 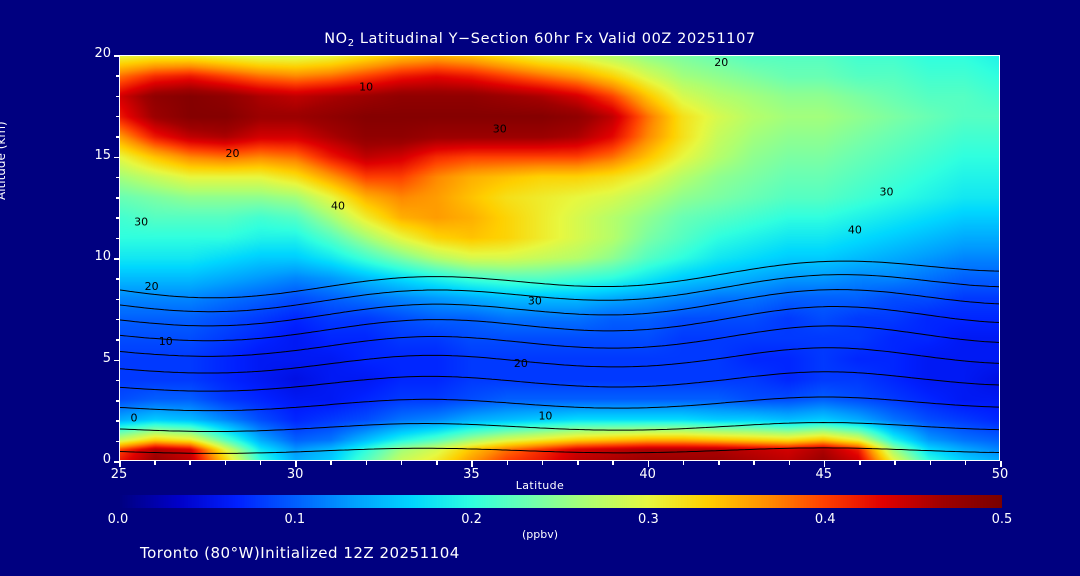 I want to click on x-axis-tick-label: 35, so click(x=471, y=474).